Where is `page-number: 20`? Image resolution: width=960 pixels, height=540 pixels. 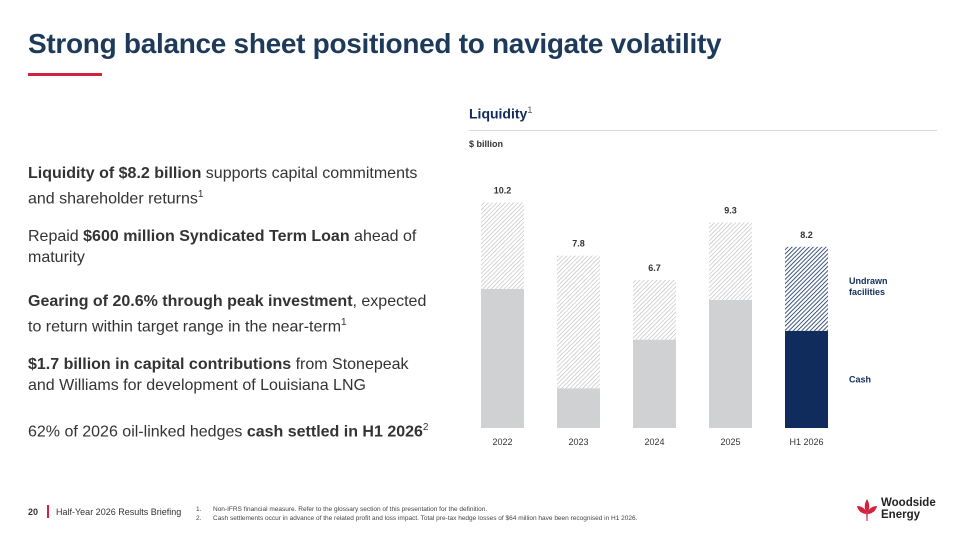
page-number: 20 is located at coordinates (33, 512).